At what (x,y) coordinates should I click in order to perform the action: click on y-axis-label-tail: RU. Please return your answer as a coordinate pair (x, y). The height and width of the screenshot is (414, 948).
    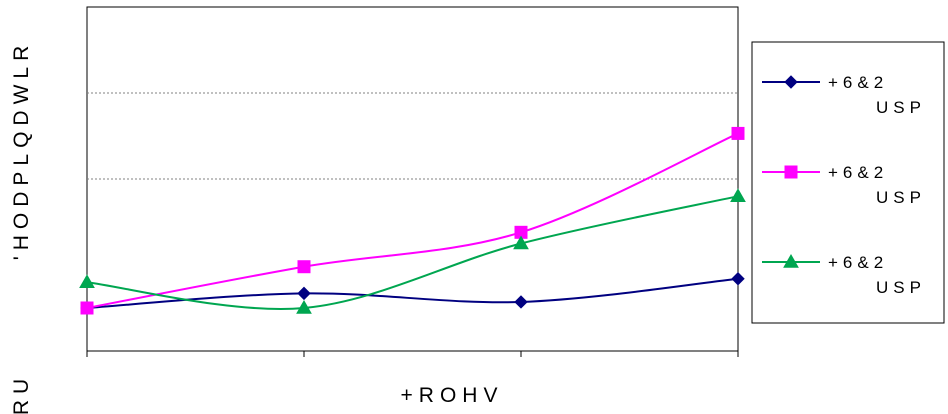
    Looking at the image, I should click on (21, 393).